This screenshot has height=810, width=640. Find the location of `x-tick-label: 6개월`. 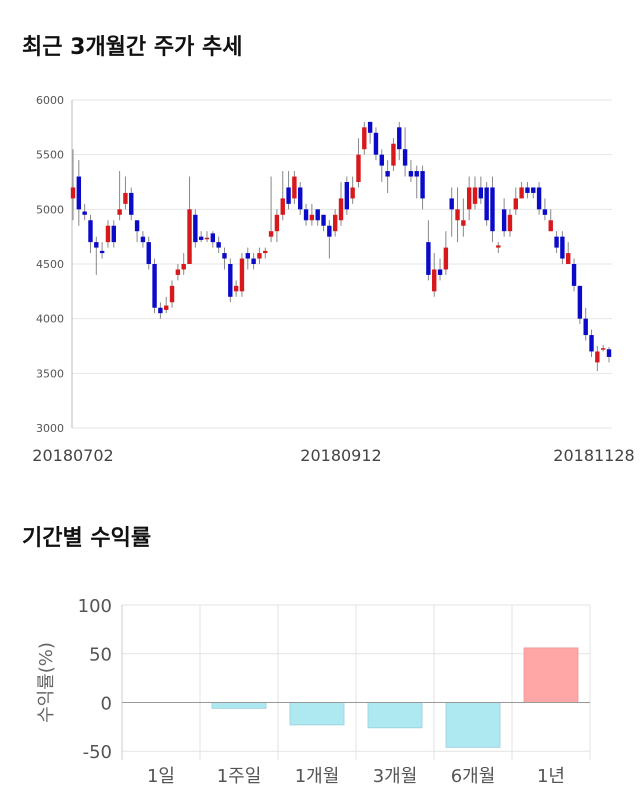

x-tick-label: 6개월 is located at coordinates (473, 776).